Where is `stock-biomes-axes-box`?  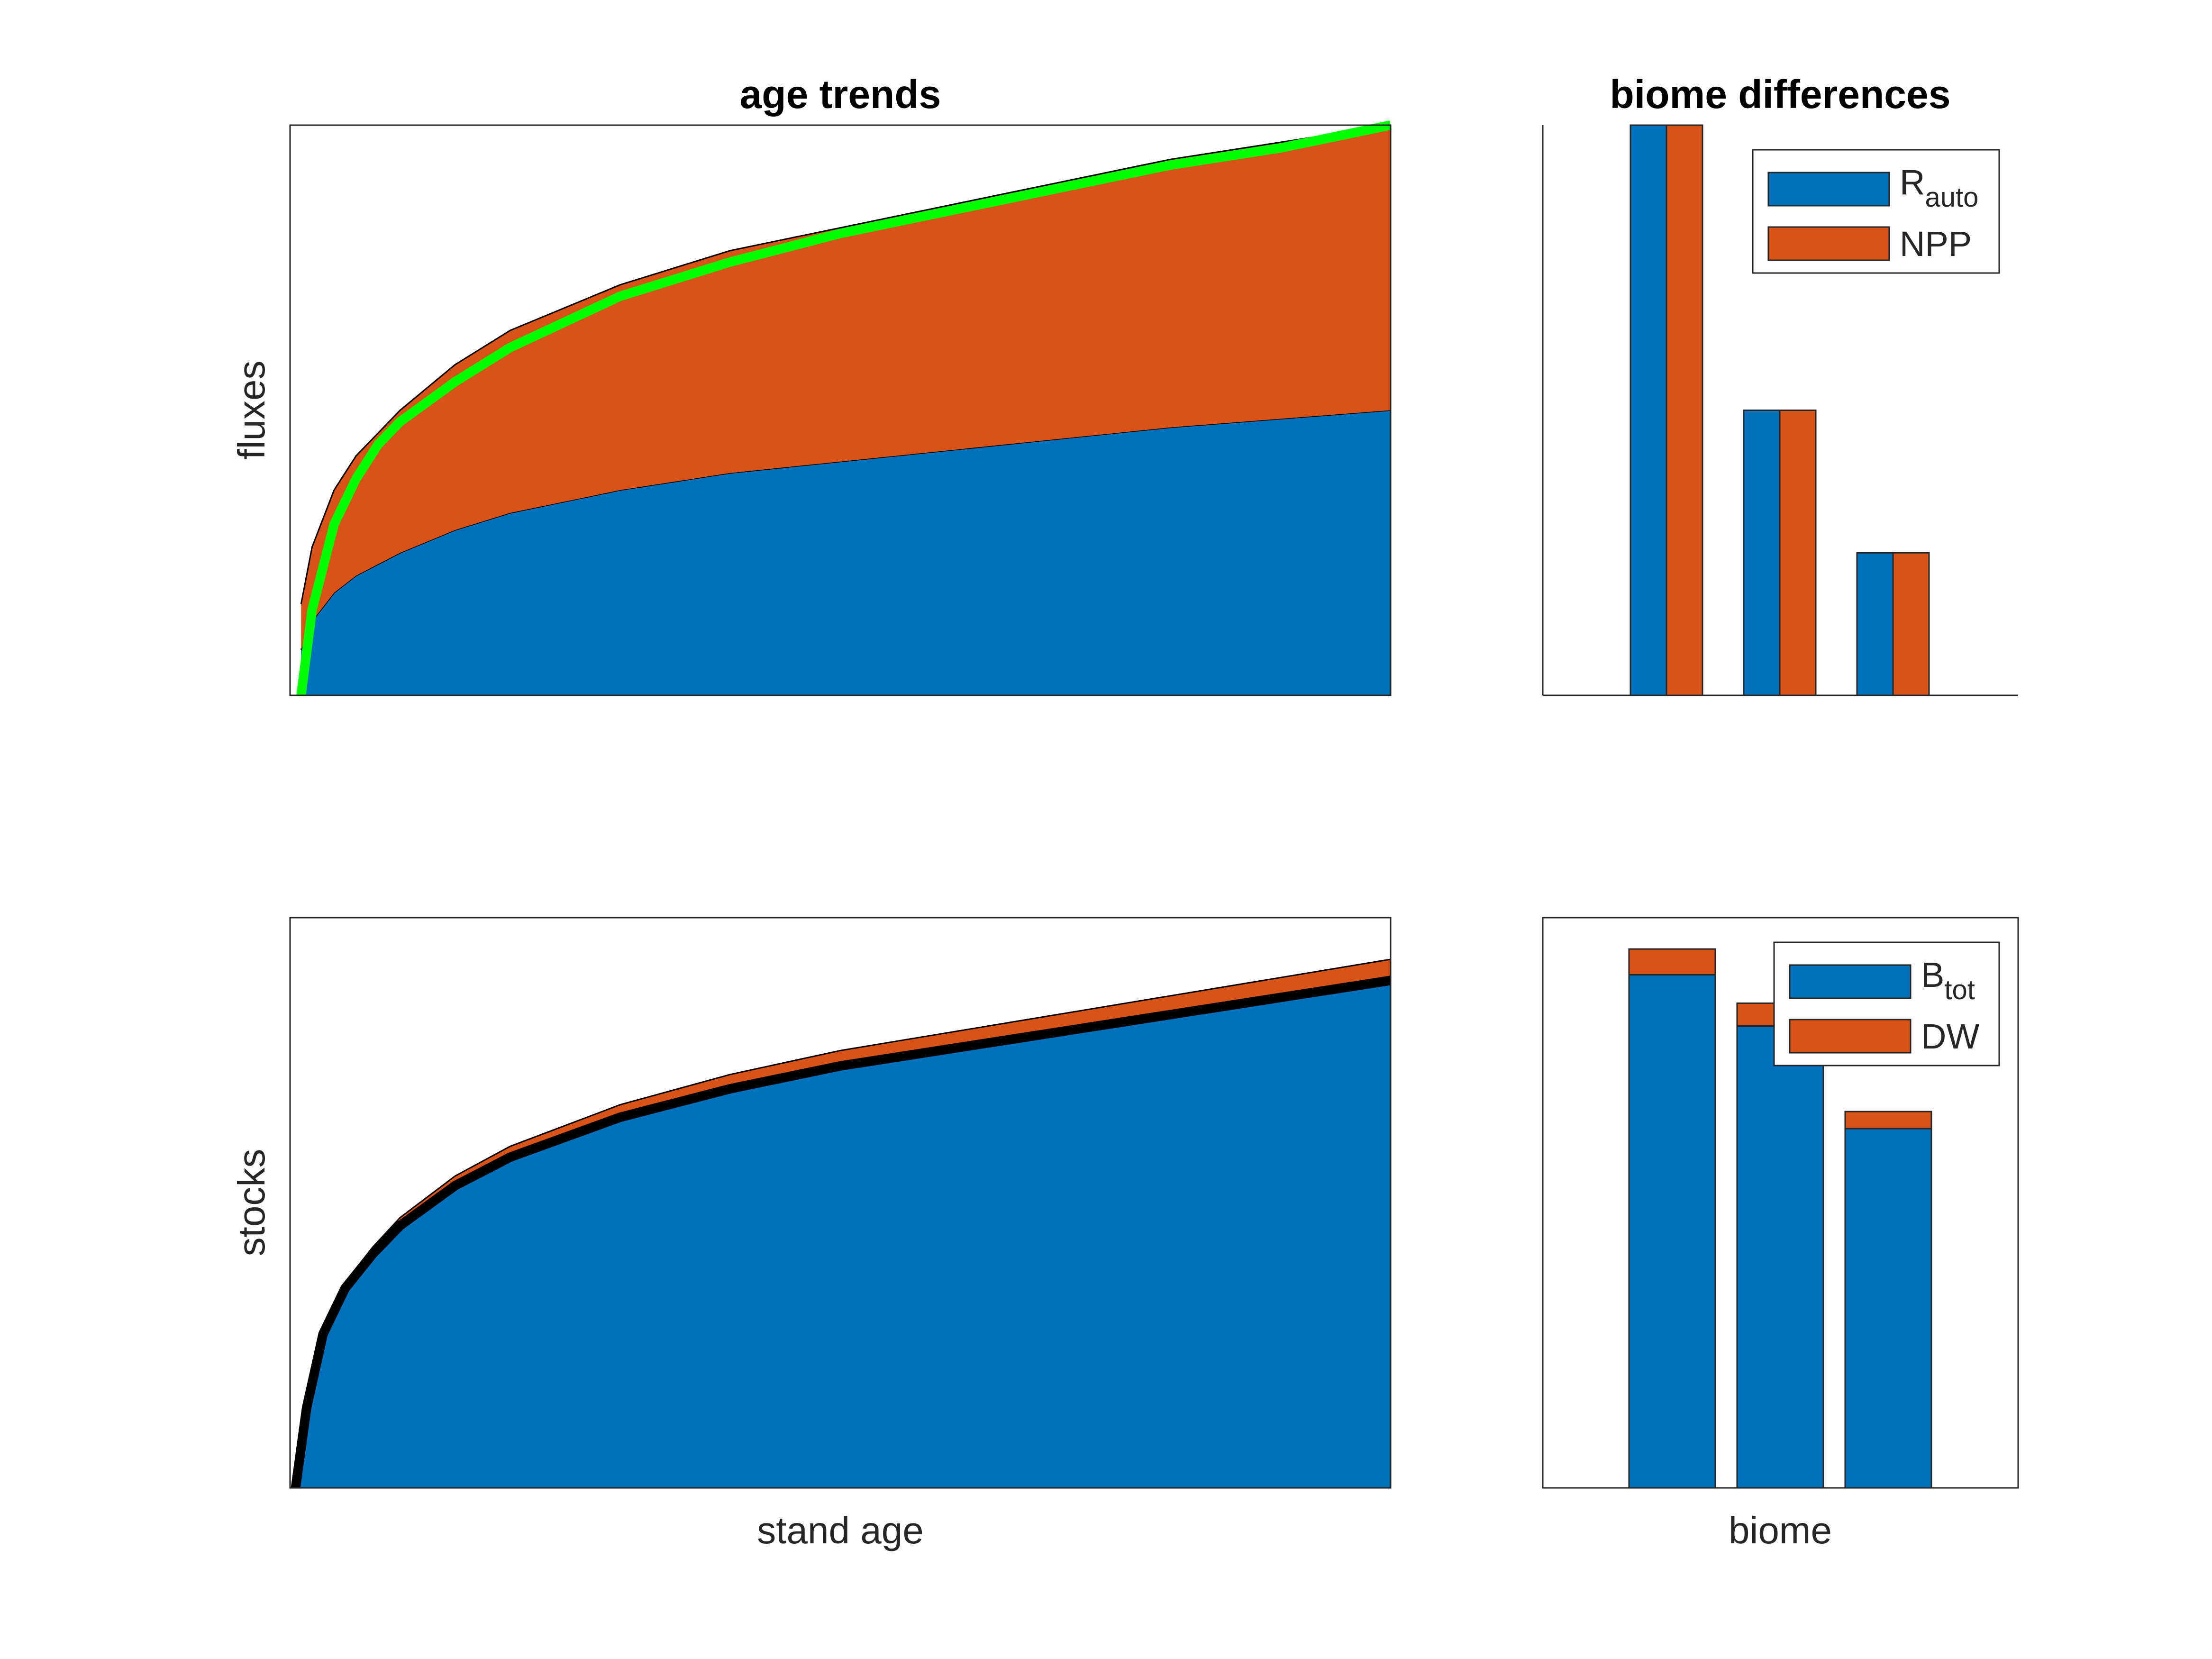
stock-biomes-axes-box is located at coordinates (1780, 1203).